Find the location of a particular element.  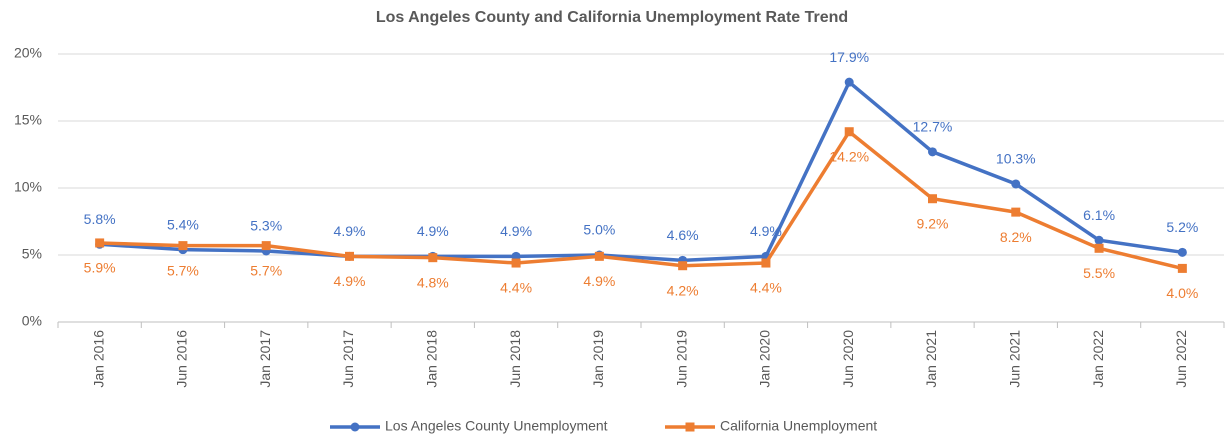

data-label: 5.5% is located at coordinates (1099, 273).